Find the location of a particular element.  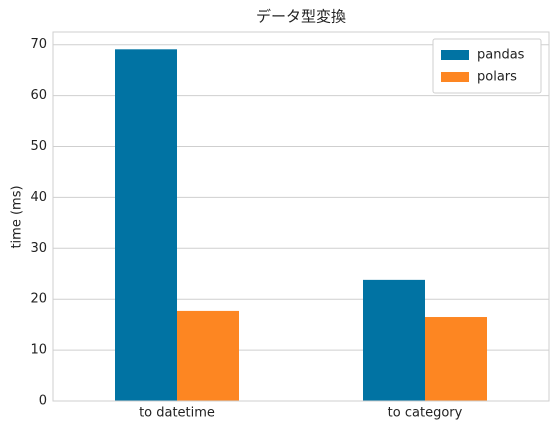

y-tick-label: 30 is located at coordinates (38, 248).